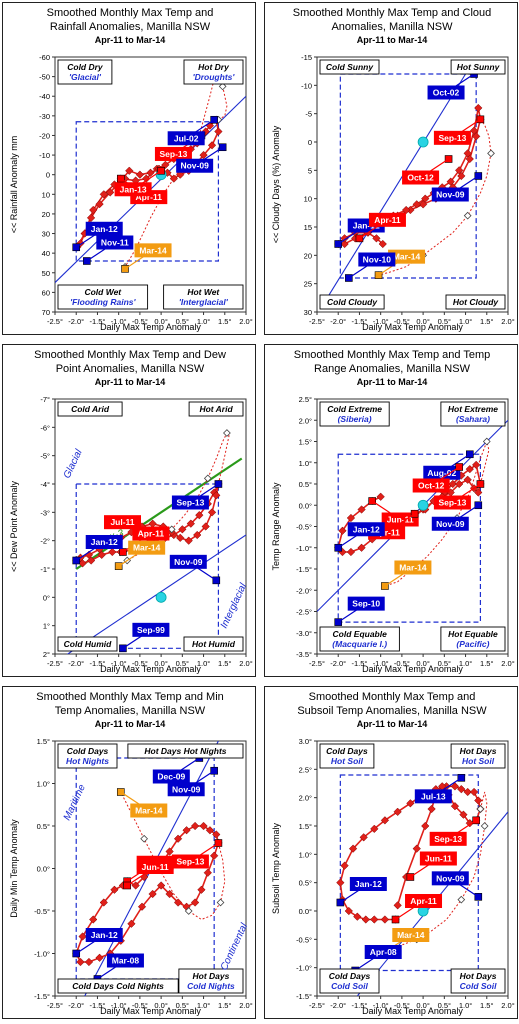  What do you see at coordinates (46, 292) in the screenshot?
I see `y-tick-label: 60` at bounding box center [46, 292].